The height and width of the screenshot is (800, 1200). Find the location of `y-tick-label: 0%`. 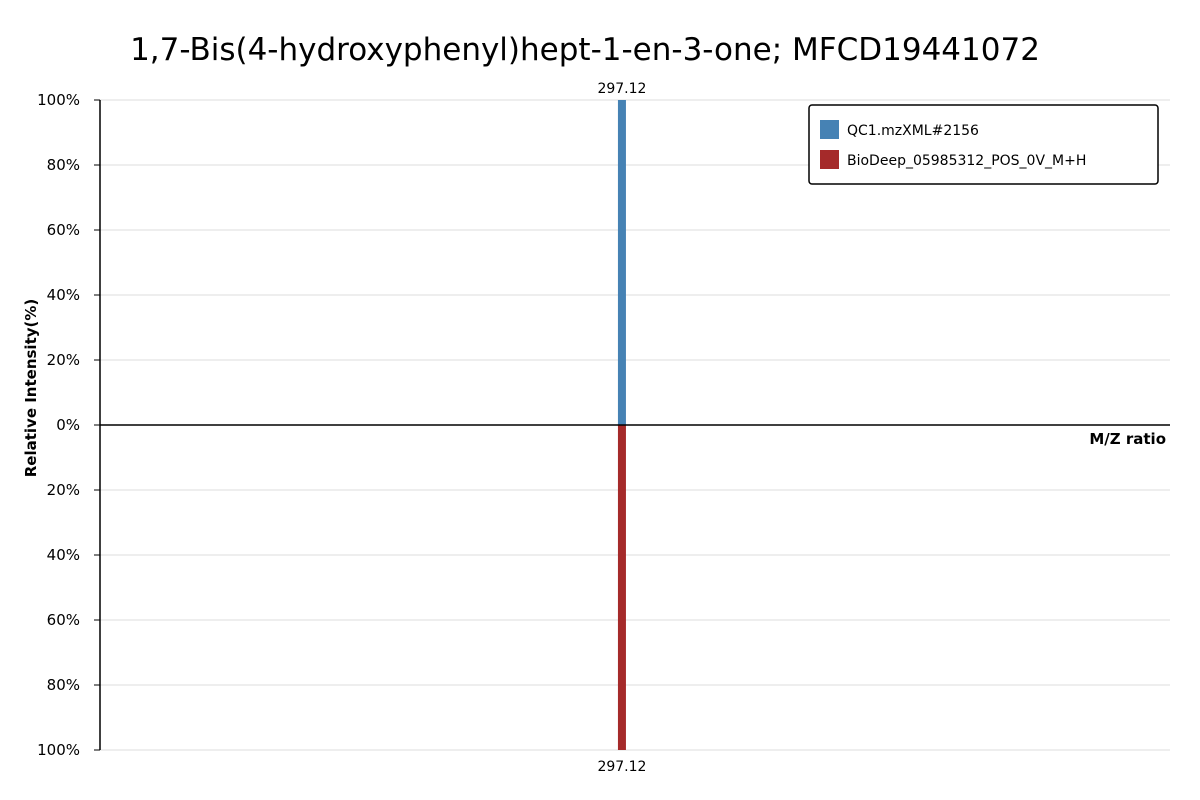

y-tick-label: 0% is located at coordinates (68, 425).